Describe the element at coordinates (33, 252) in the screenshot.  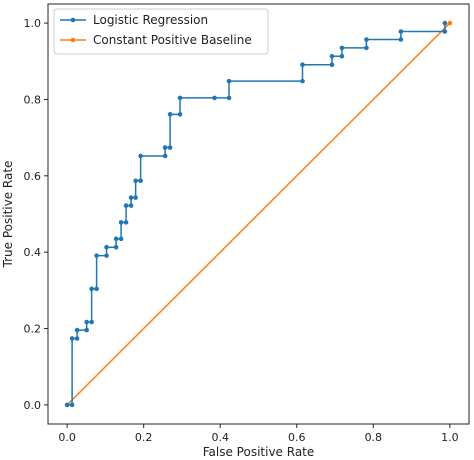
I see `y-tick-label: 0.4` at that location.